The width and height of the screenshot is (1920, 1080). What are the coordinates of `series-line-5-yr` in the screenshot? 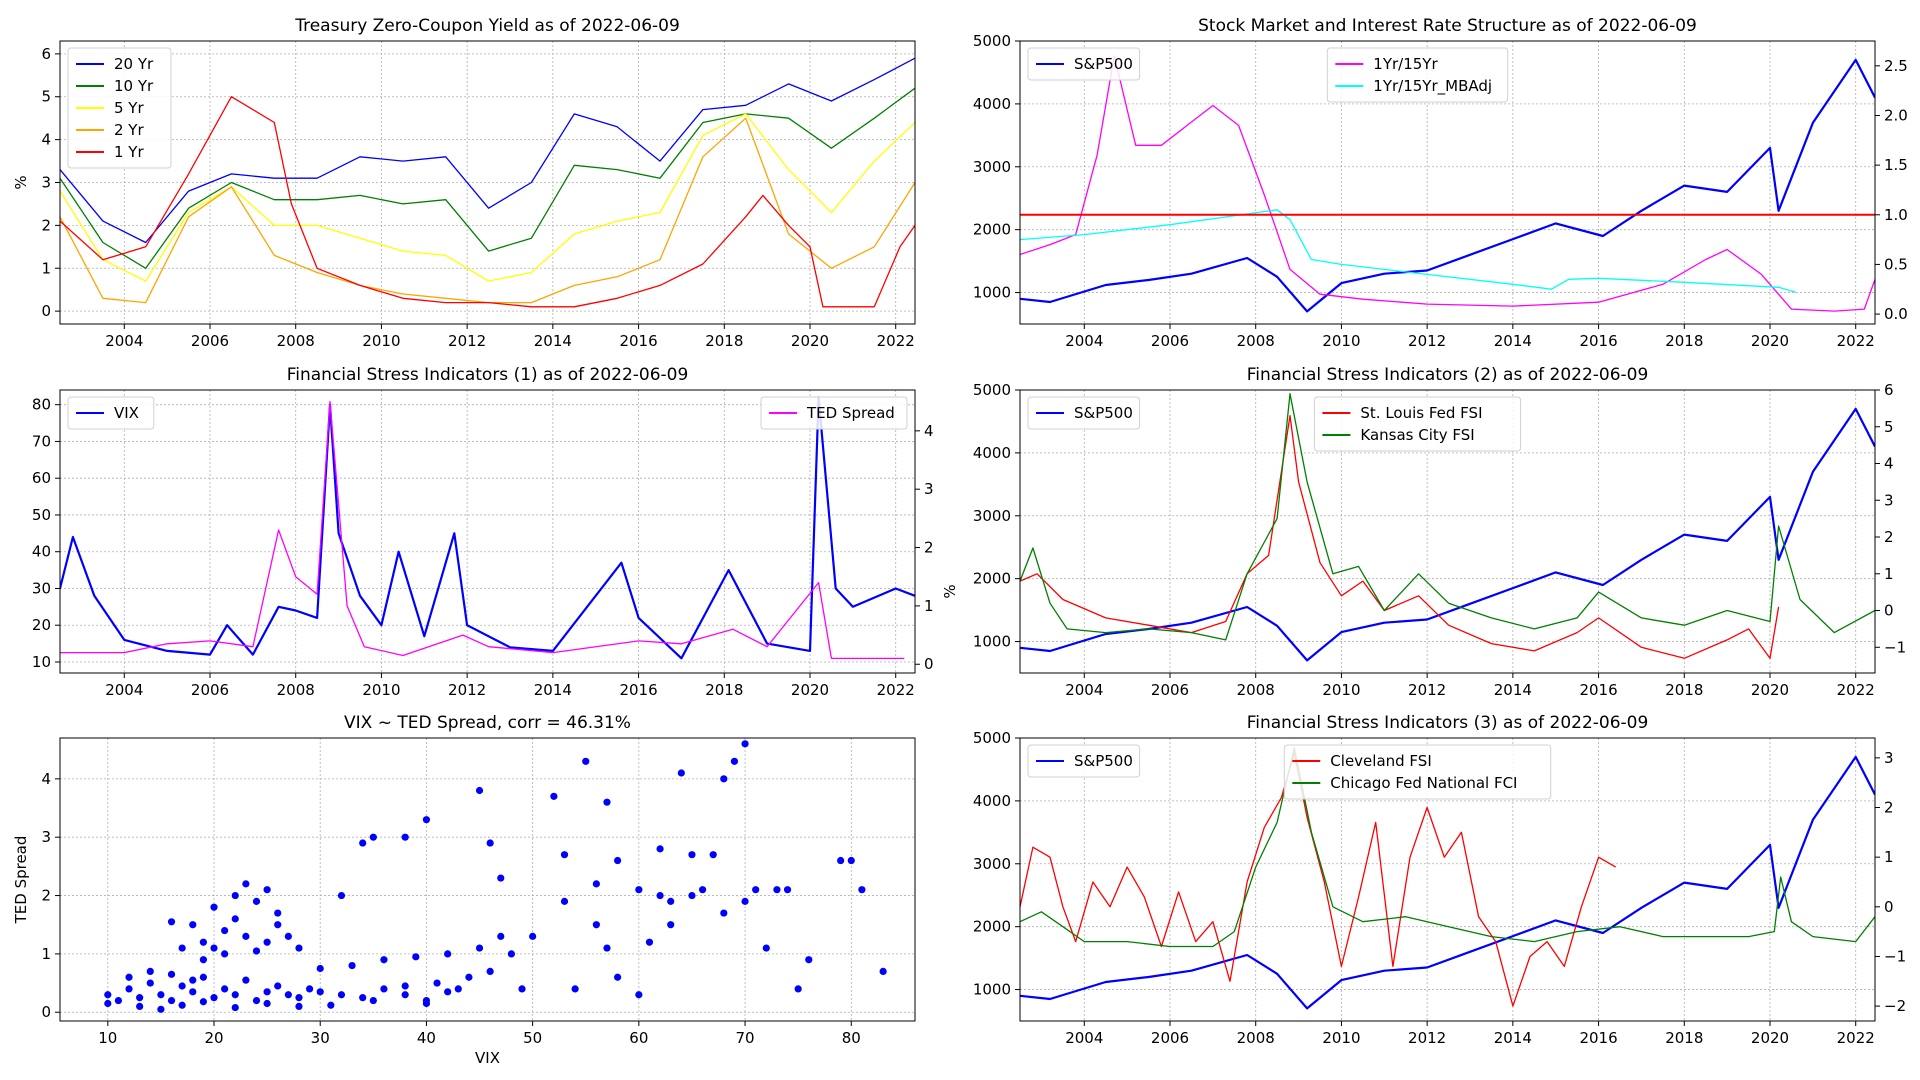 It's located at (487, 197).